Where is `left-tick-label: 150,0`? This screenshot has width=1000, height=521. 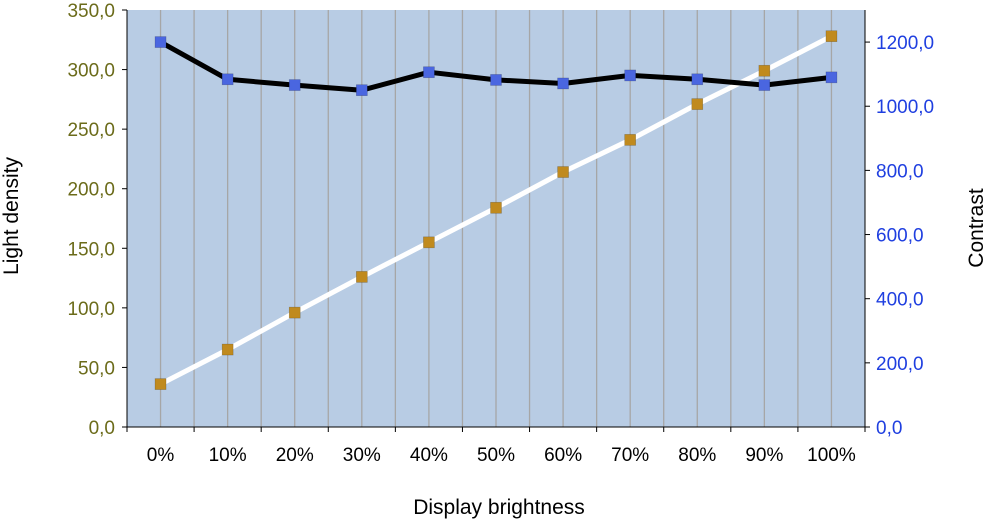 left-tick-label: 150,0 is located at coordinates (91, 249).